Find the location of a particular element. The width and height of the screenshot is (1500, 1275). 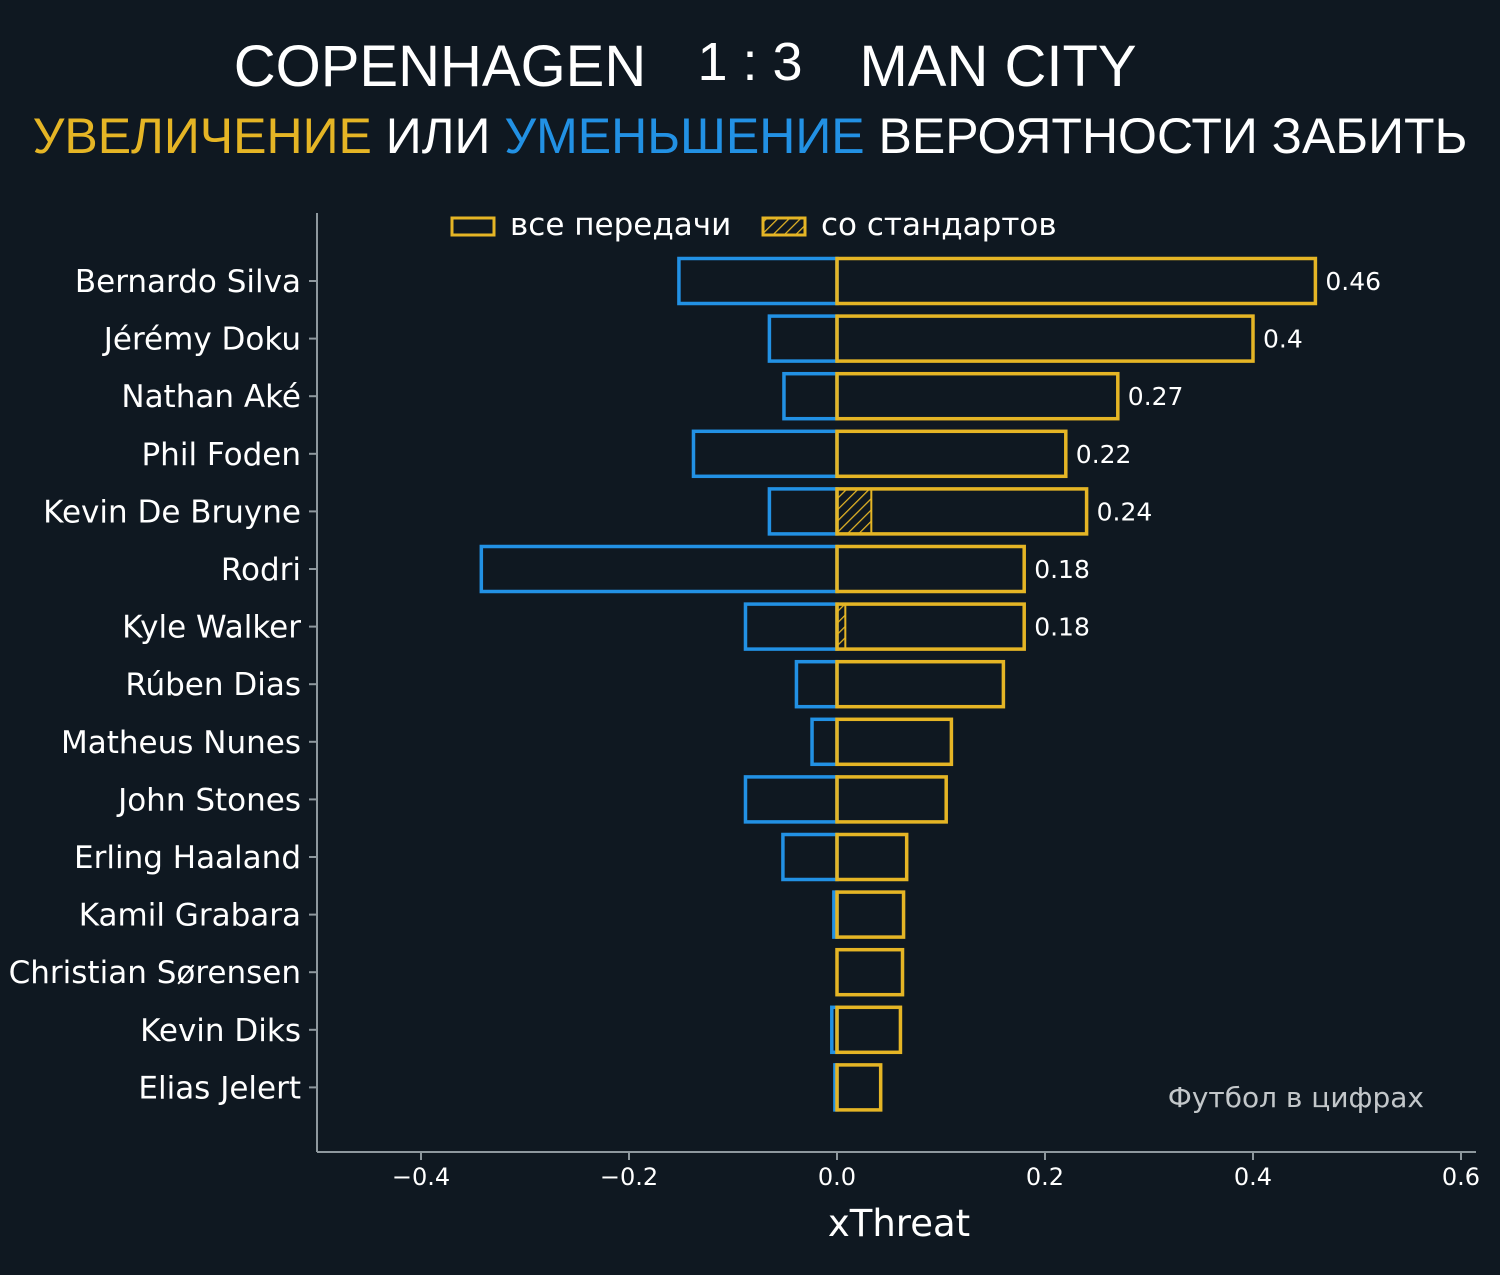

player-name-kevin-diks: Kevin Diks is located at coordinates (220, 1031).